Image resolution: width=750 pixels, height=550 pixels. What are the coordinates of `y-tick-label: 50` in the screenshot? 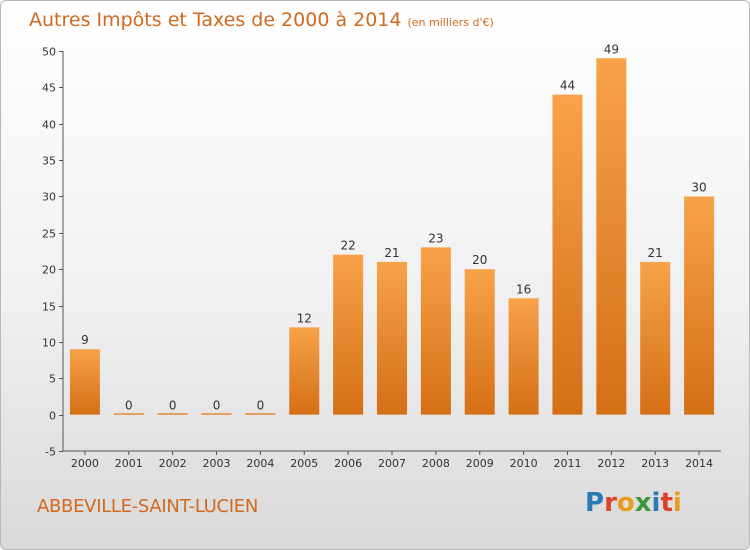 It's located at (49, 52).